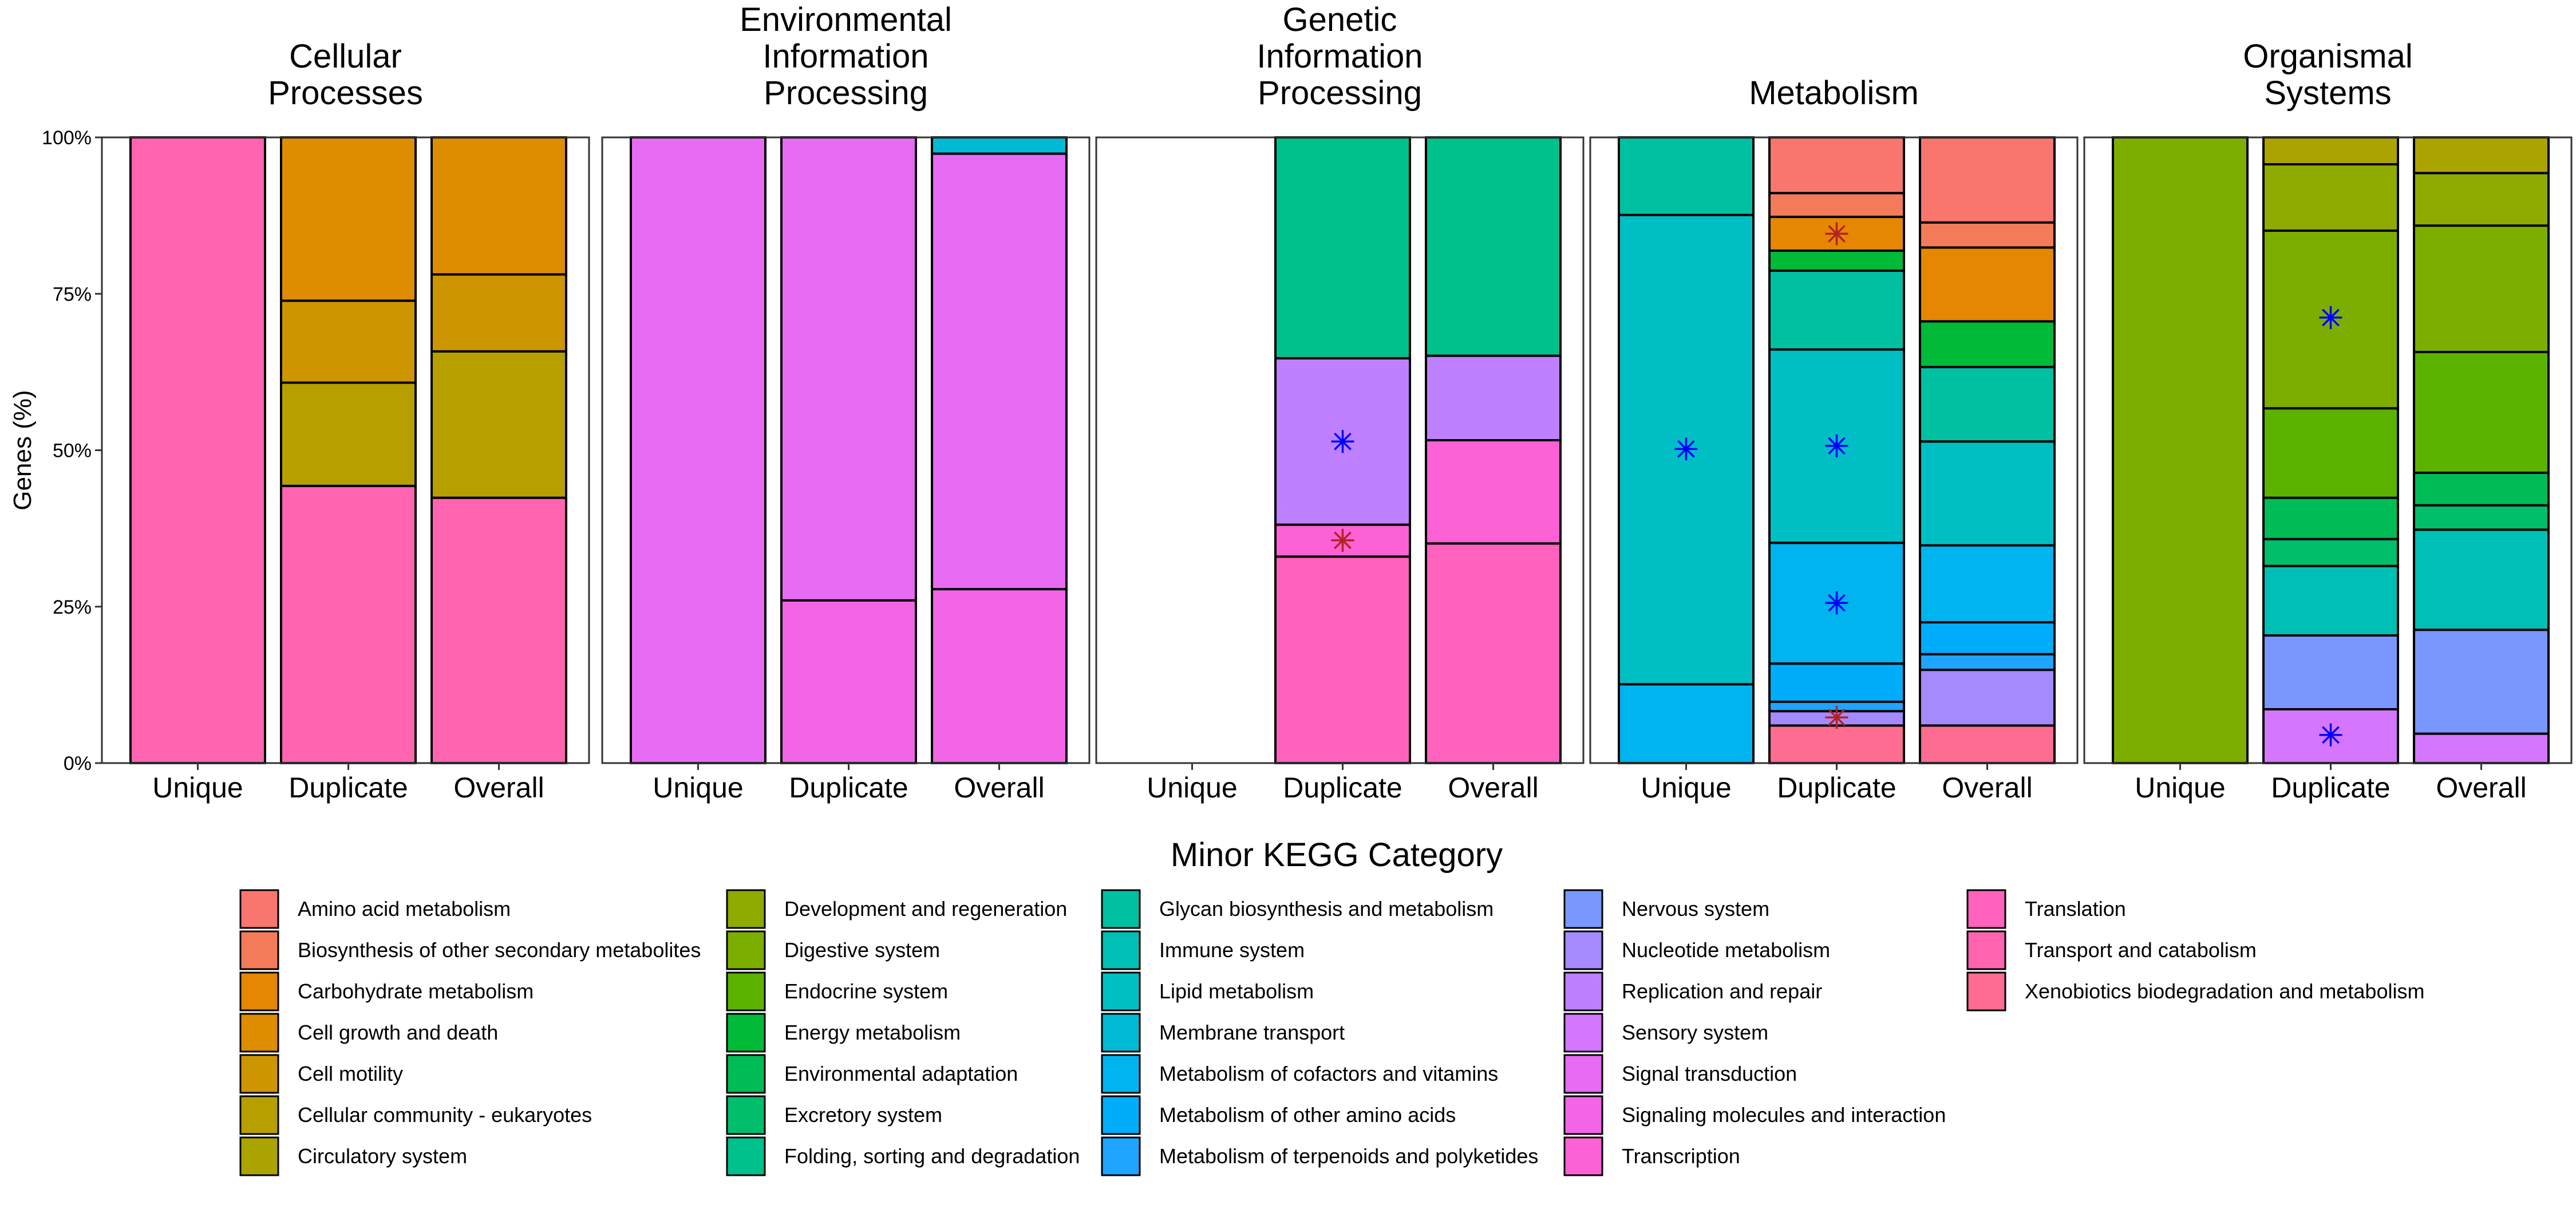 The image size is (2576, 1205). I want to click on legend-item-carbohydrate-metabolism: Carbohydrate metabolism, so click(386, 992).